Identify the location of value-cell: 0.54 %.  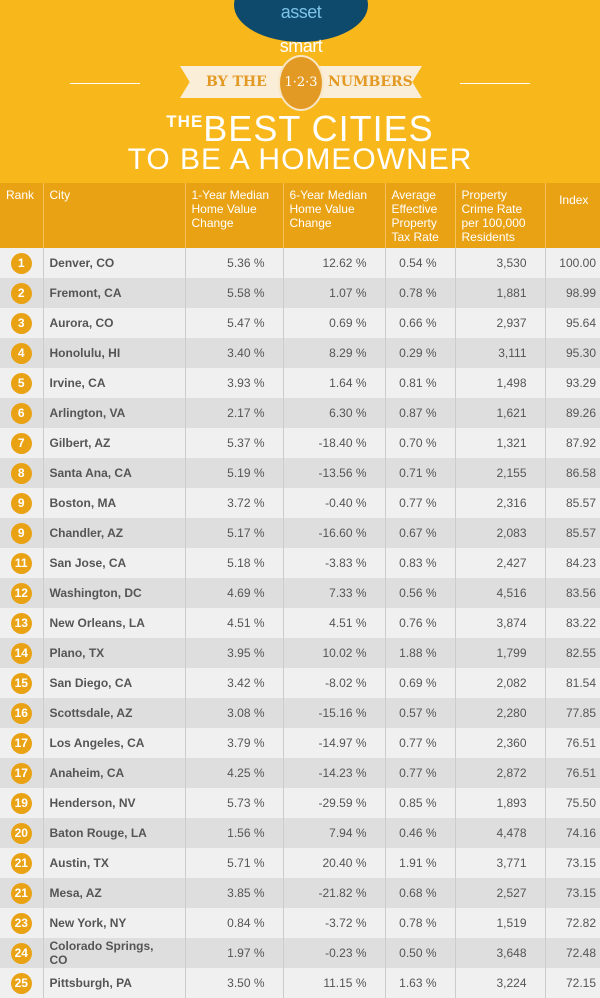
(420, 263).